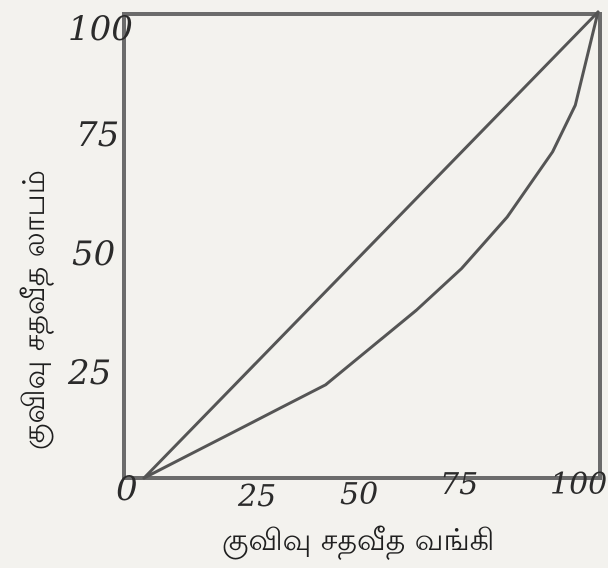 The image size is (608, 568). I want to click on x-tick-25: 25, so click(256, 496).